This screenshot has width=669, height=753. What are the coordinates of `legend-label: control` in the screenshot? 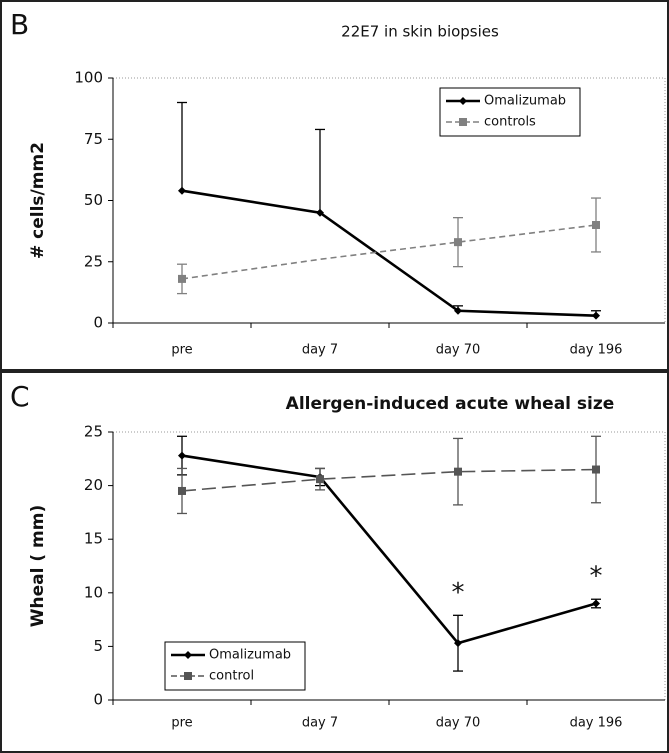 It's located at (231, 676).